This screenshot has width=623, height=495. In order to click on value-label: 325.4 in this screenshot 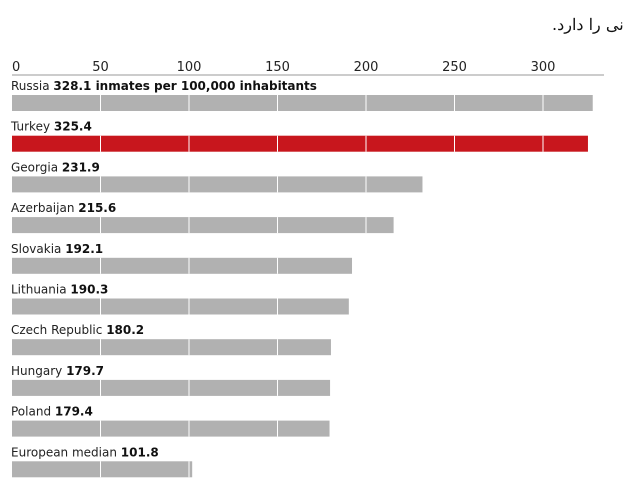, I will do `click(73, 127)`.